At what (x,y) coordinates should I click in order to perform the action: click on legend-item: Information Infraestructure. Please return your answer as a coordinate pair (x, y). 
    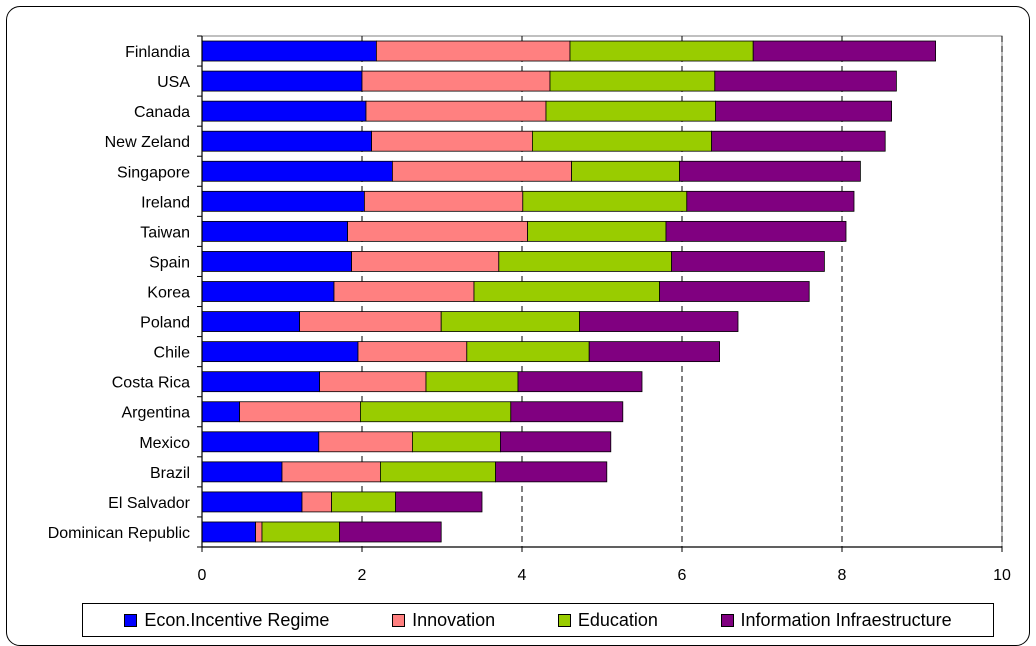
    Looking at the image, I should click on (836, 620).